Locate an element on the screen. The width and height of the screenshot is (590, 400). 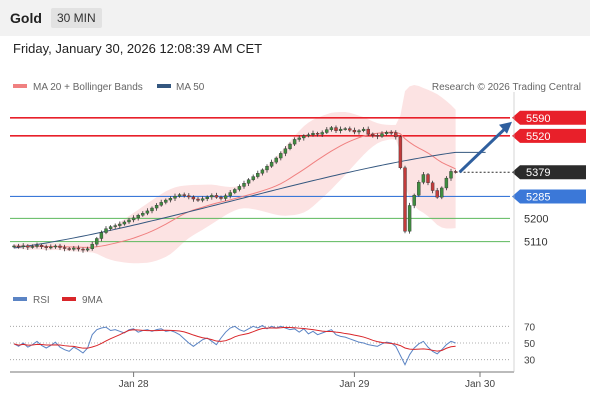
level-labels: 5590 5520 5379 5285 5200 5110 is located at coordinates (549, 179).